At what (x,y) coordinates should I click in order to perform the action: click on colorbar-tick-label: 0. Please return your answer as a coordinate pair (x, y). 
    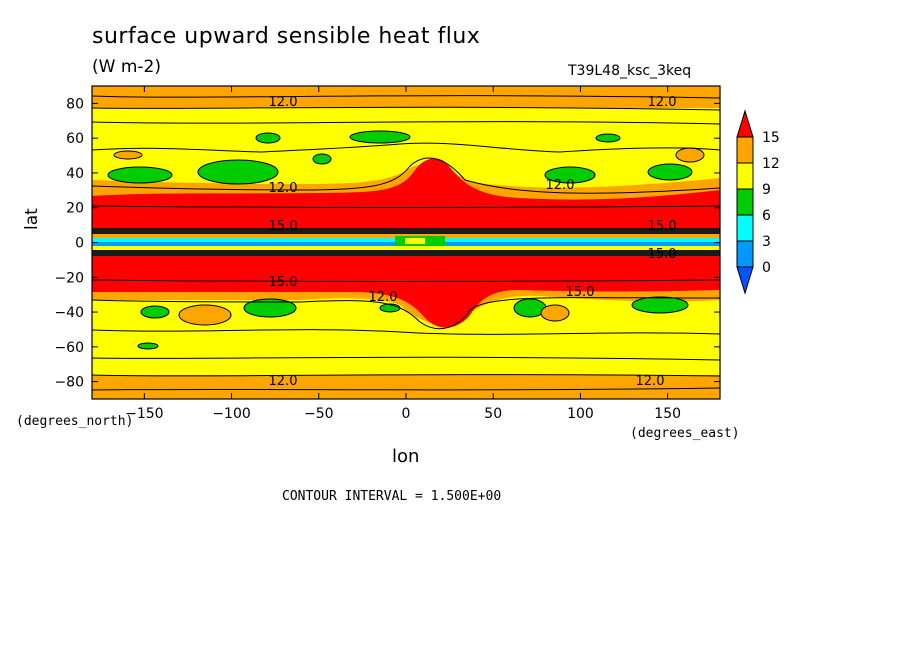
    Looking at the image, I should click on (766, 268).